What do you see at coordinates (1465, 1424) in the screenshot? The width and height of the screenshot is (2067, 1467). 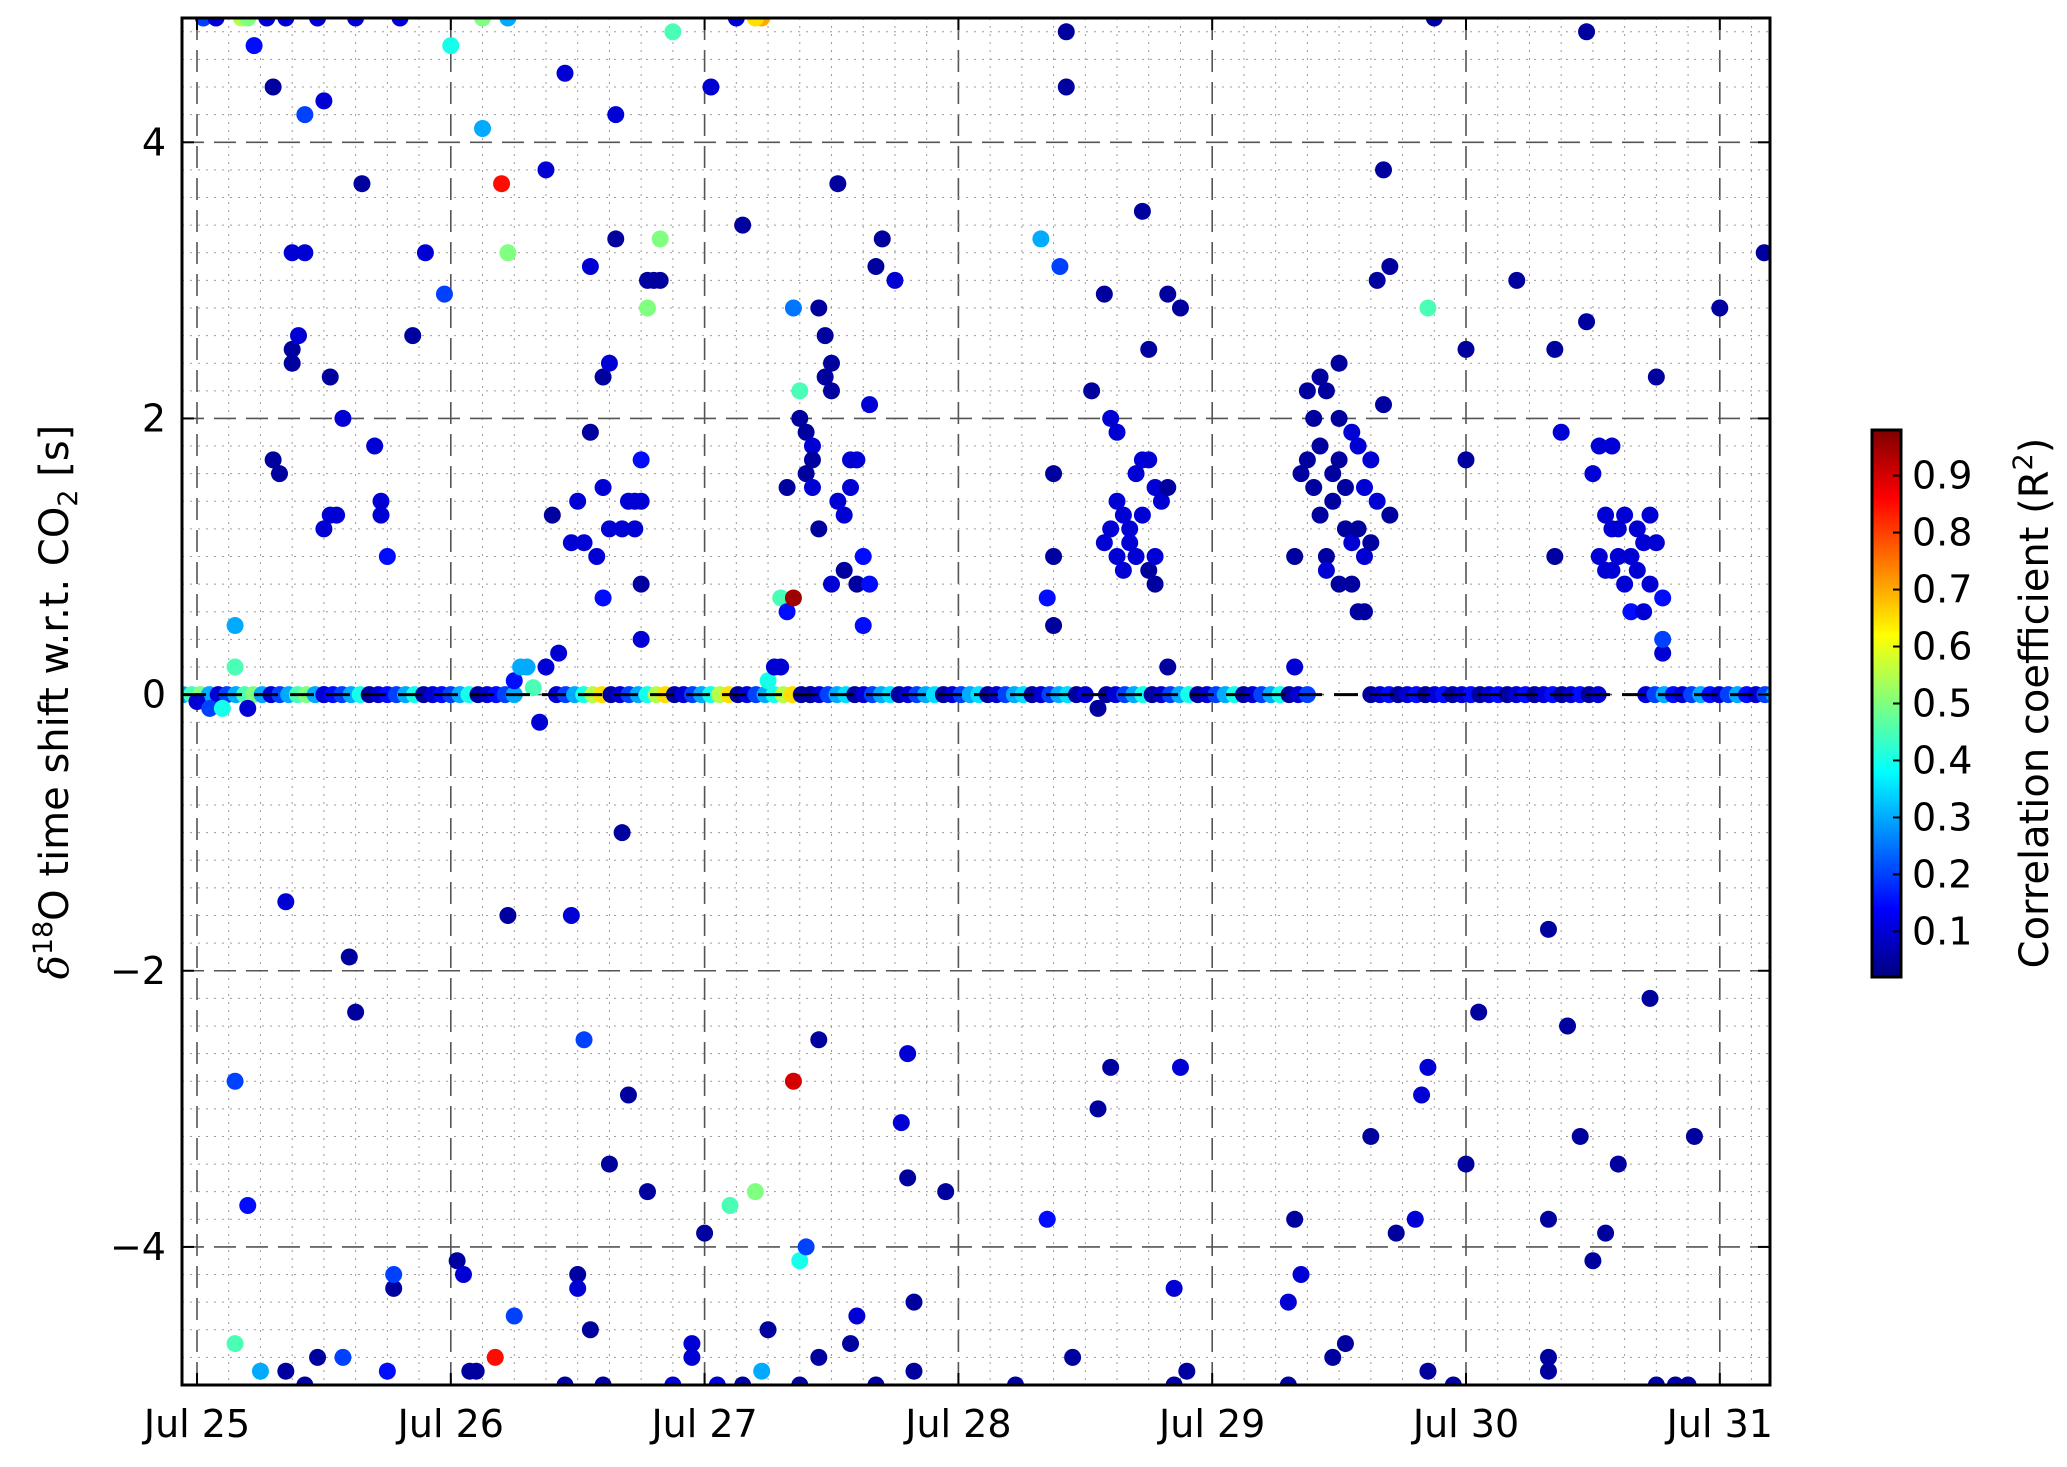 I see `x-tick-label: Jul 30` at bounding box center [1465, 1424].